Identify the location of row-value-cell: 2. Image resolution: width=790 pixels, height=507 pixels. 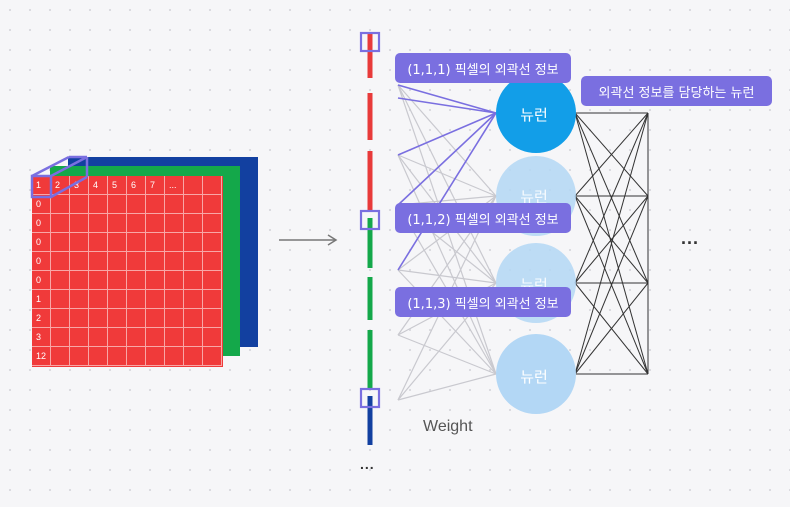
(41, 318).